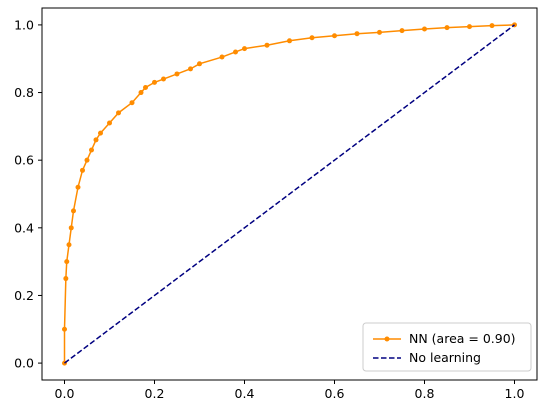 The height and width of the screenshot is (413, 547). What do you see at coordinates (24, 92) in the screenshot?
I see `y-tick-label: 0.8` at bounding box center [24, 92].